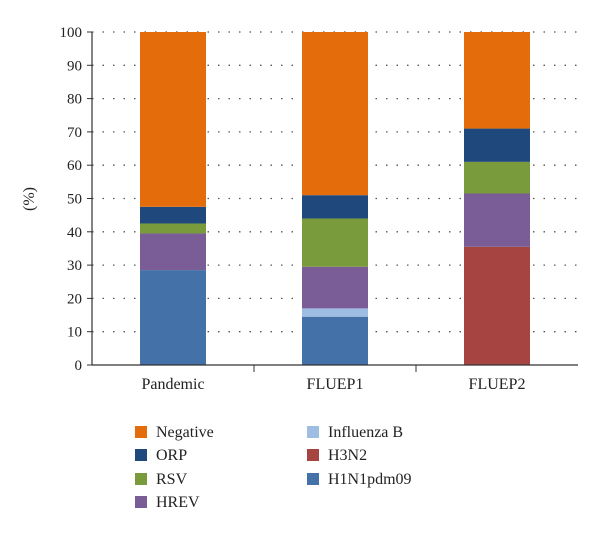 The height and width of the screenshot is (546, 600). What do you see at coordinates (74, 66) in the screenshot?
I see `y-tick-label: 90` at bounding box center [74, 66].